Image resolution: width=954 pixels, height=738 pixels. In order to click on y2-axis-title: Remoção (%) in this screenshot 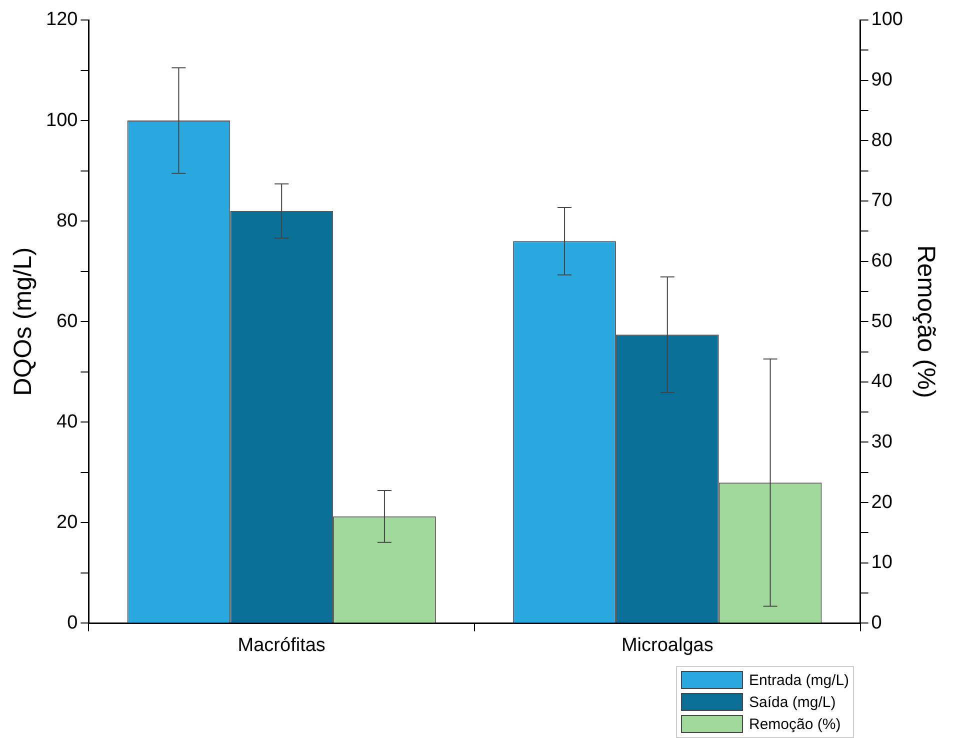, I will do `click(926, 321)`.